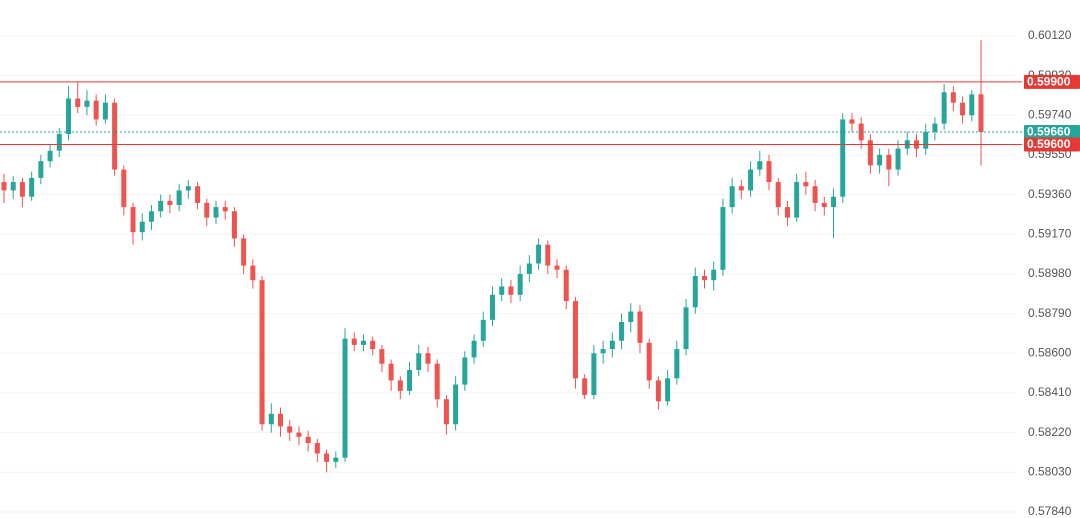  What do you see at coordinates (1050, 432) in the screenshot?
I see `y-tick-label: 0.58220` at bounding box center [1050, 432].